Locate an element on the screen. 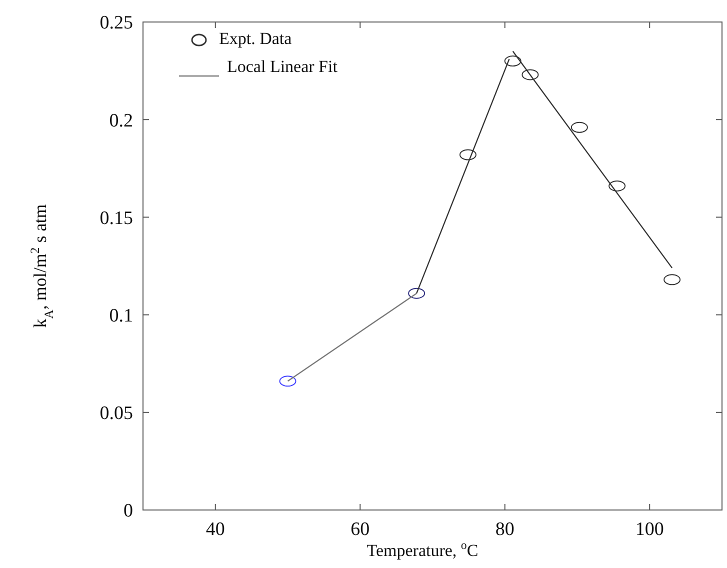 This screenshot has width=727, height=568. y-tick-label: 0.25 is located at coordinates (116, 23).